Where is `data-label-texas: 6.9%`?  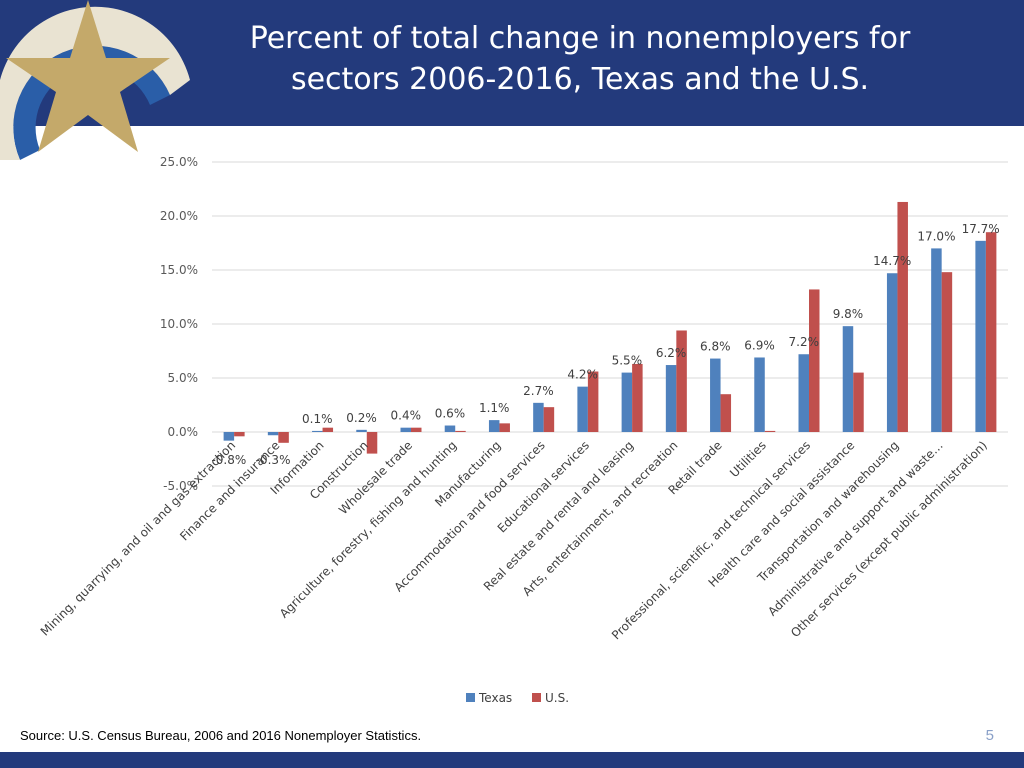 data-label-texas: 6.9% is located at coordinates (759, 345).